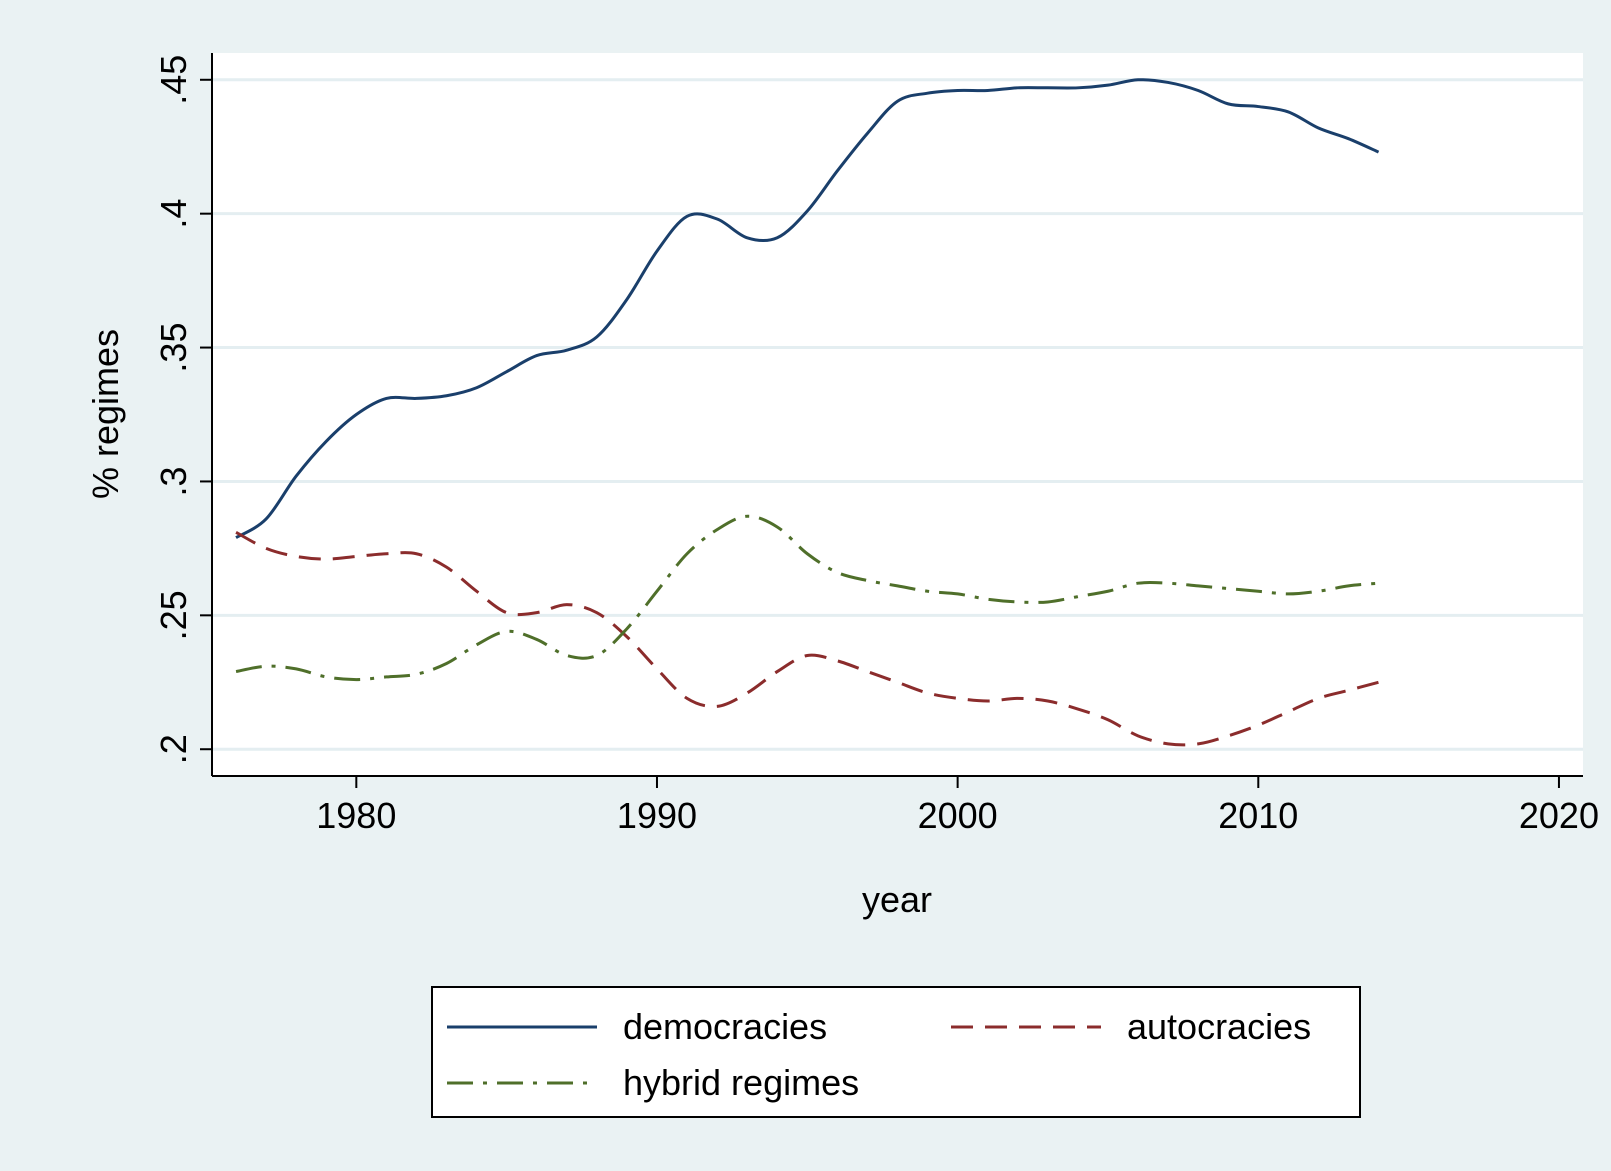  What do you see at coordinates (356, 815) in the screenshot?
I see `x-tick-label: 1980` at bounding box center [356, 815].